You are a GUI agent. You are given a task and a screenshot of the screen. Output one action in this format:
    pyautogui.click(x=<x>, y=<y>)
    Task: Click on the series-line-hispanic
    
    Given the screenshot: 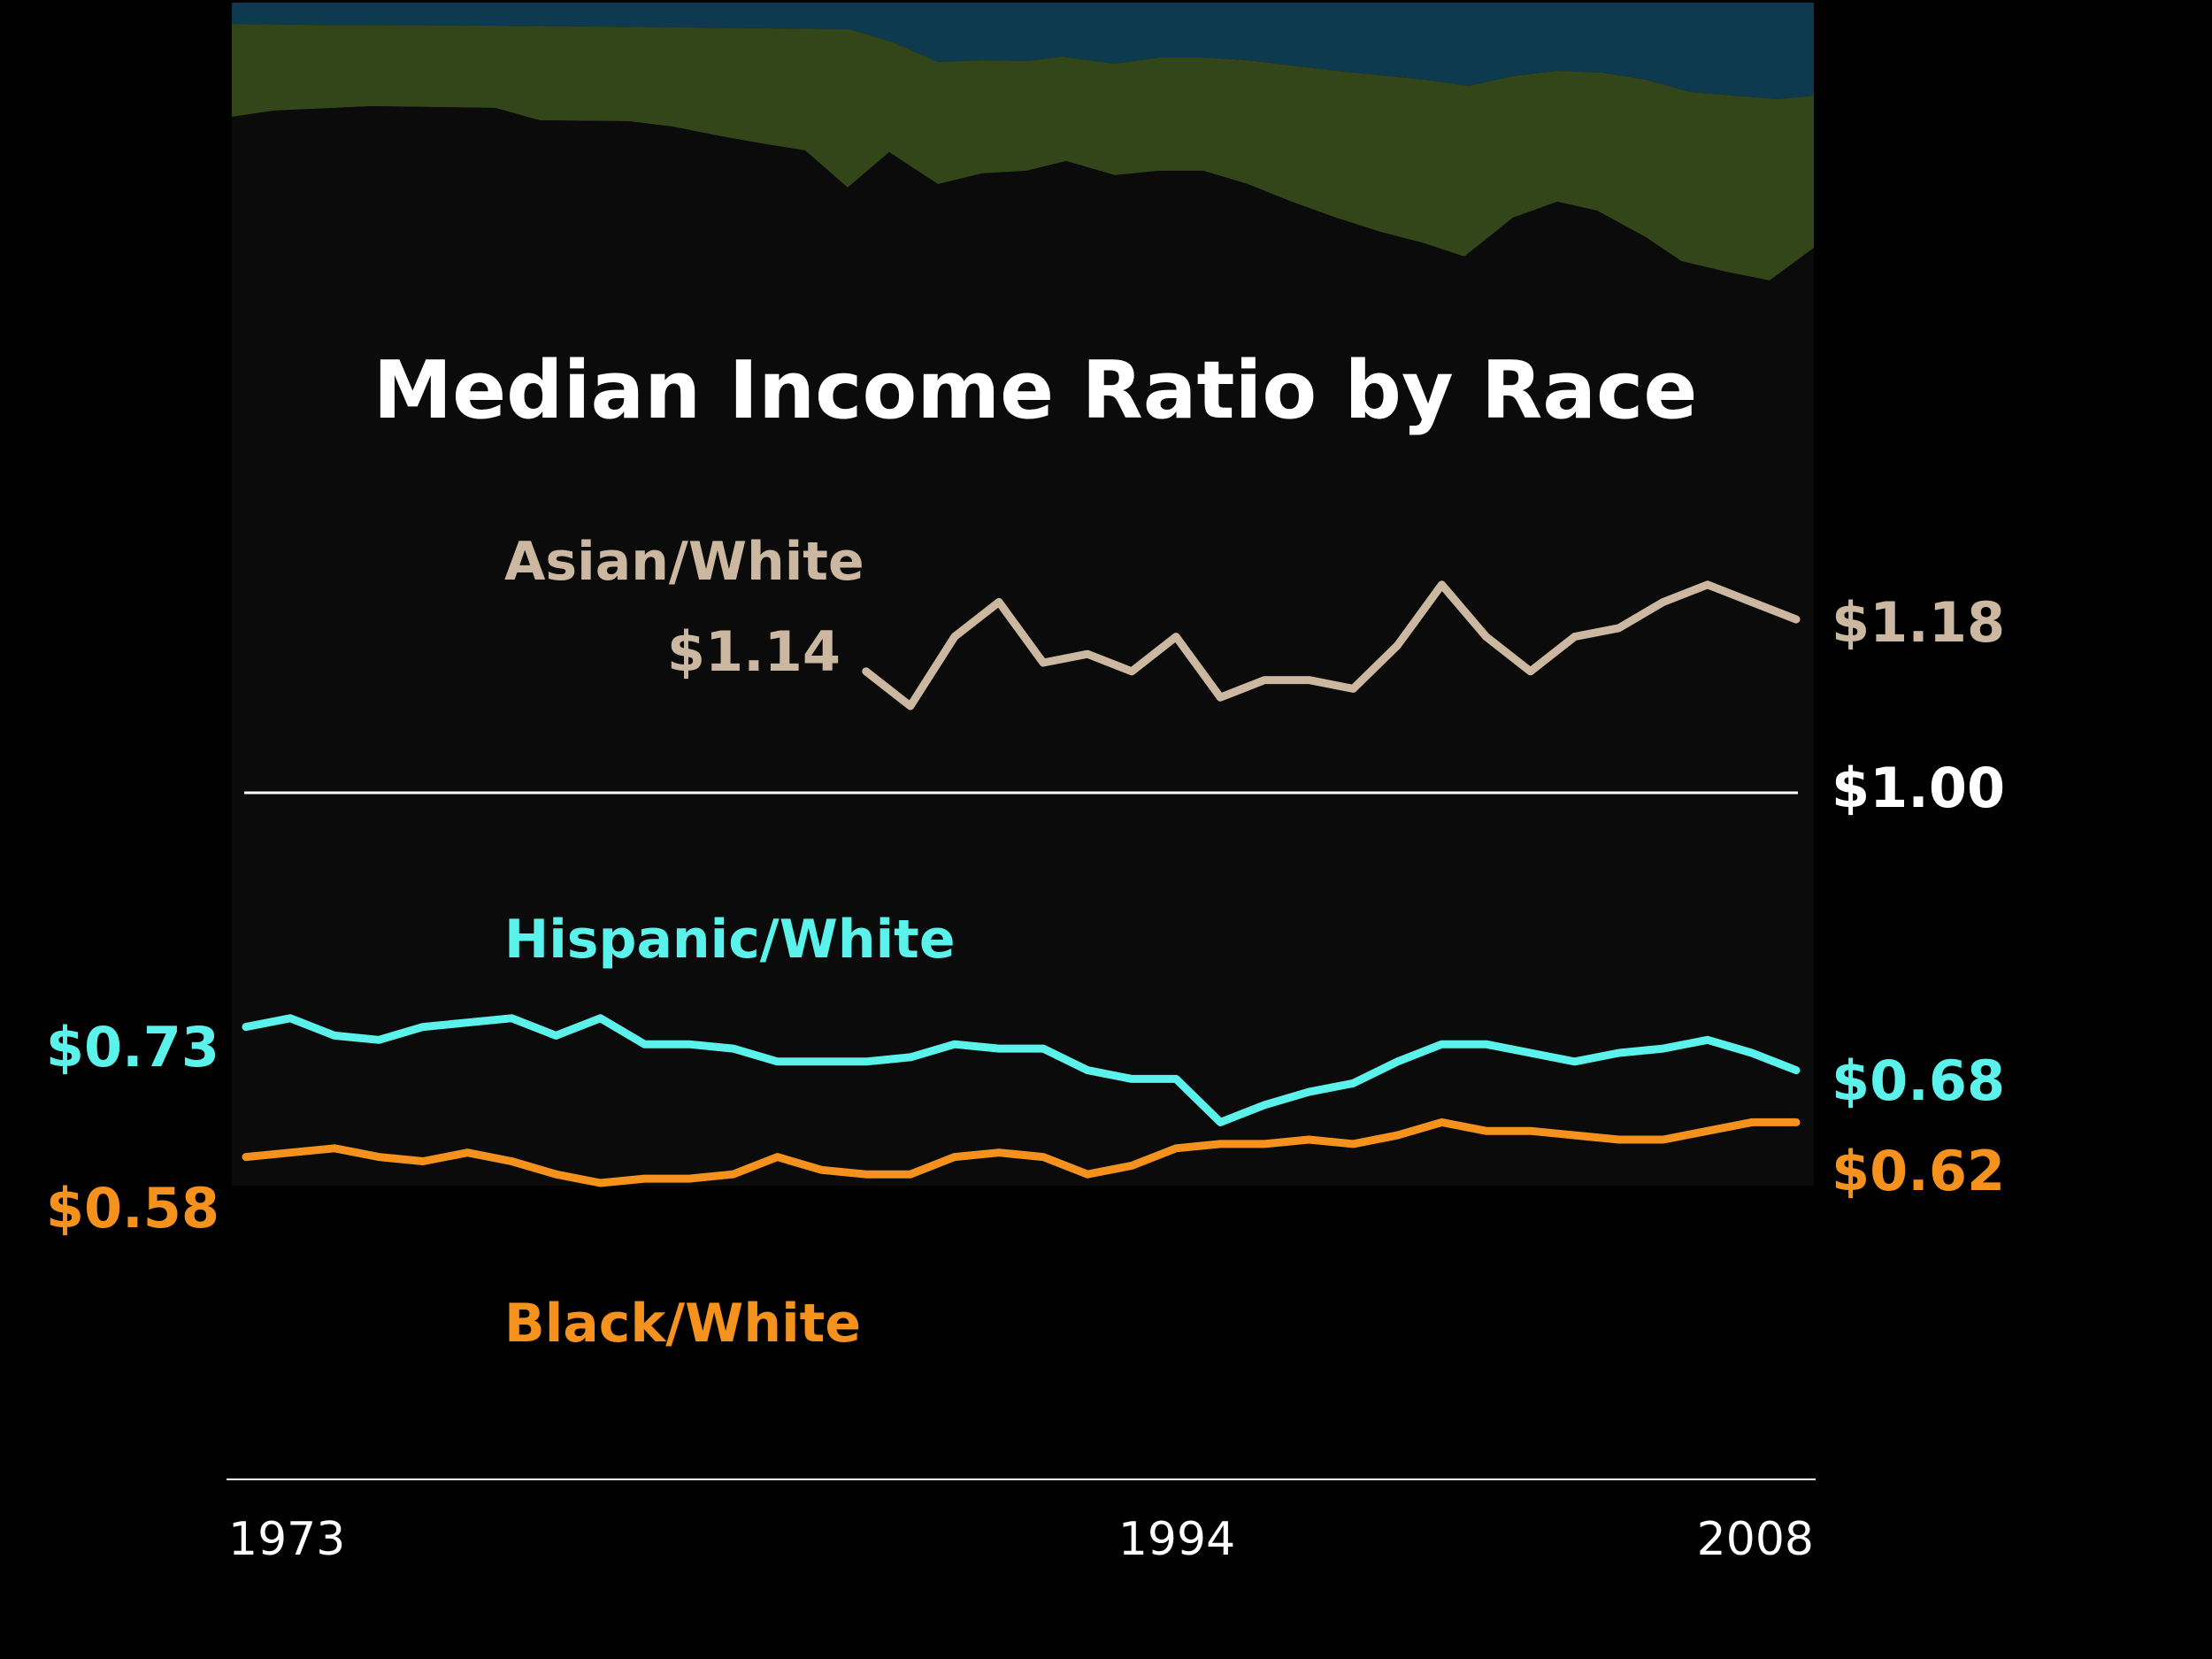 What is the action you would take?
    pyautogui.click(x=1021, y=1070)
    